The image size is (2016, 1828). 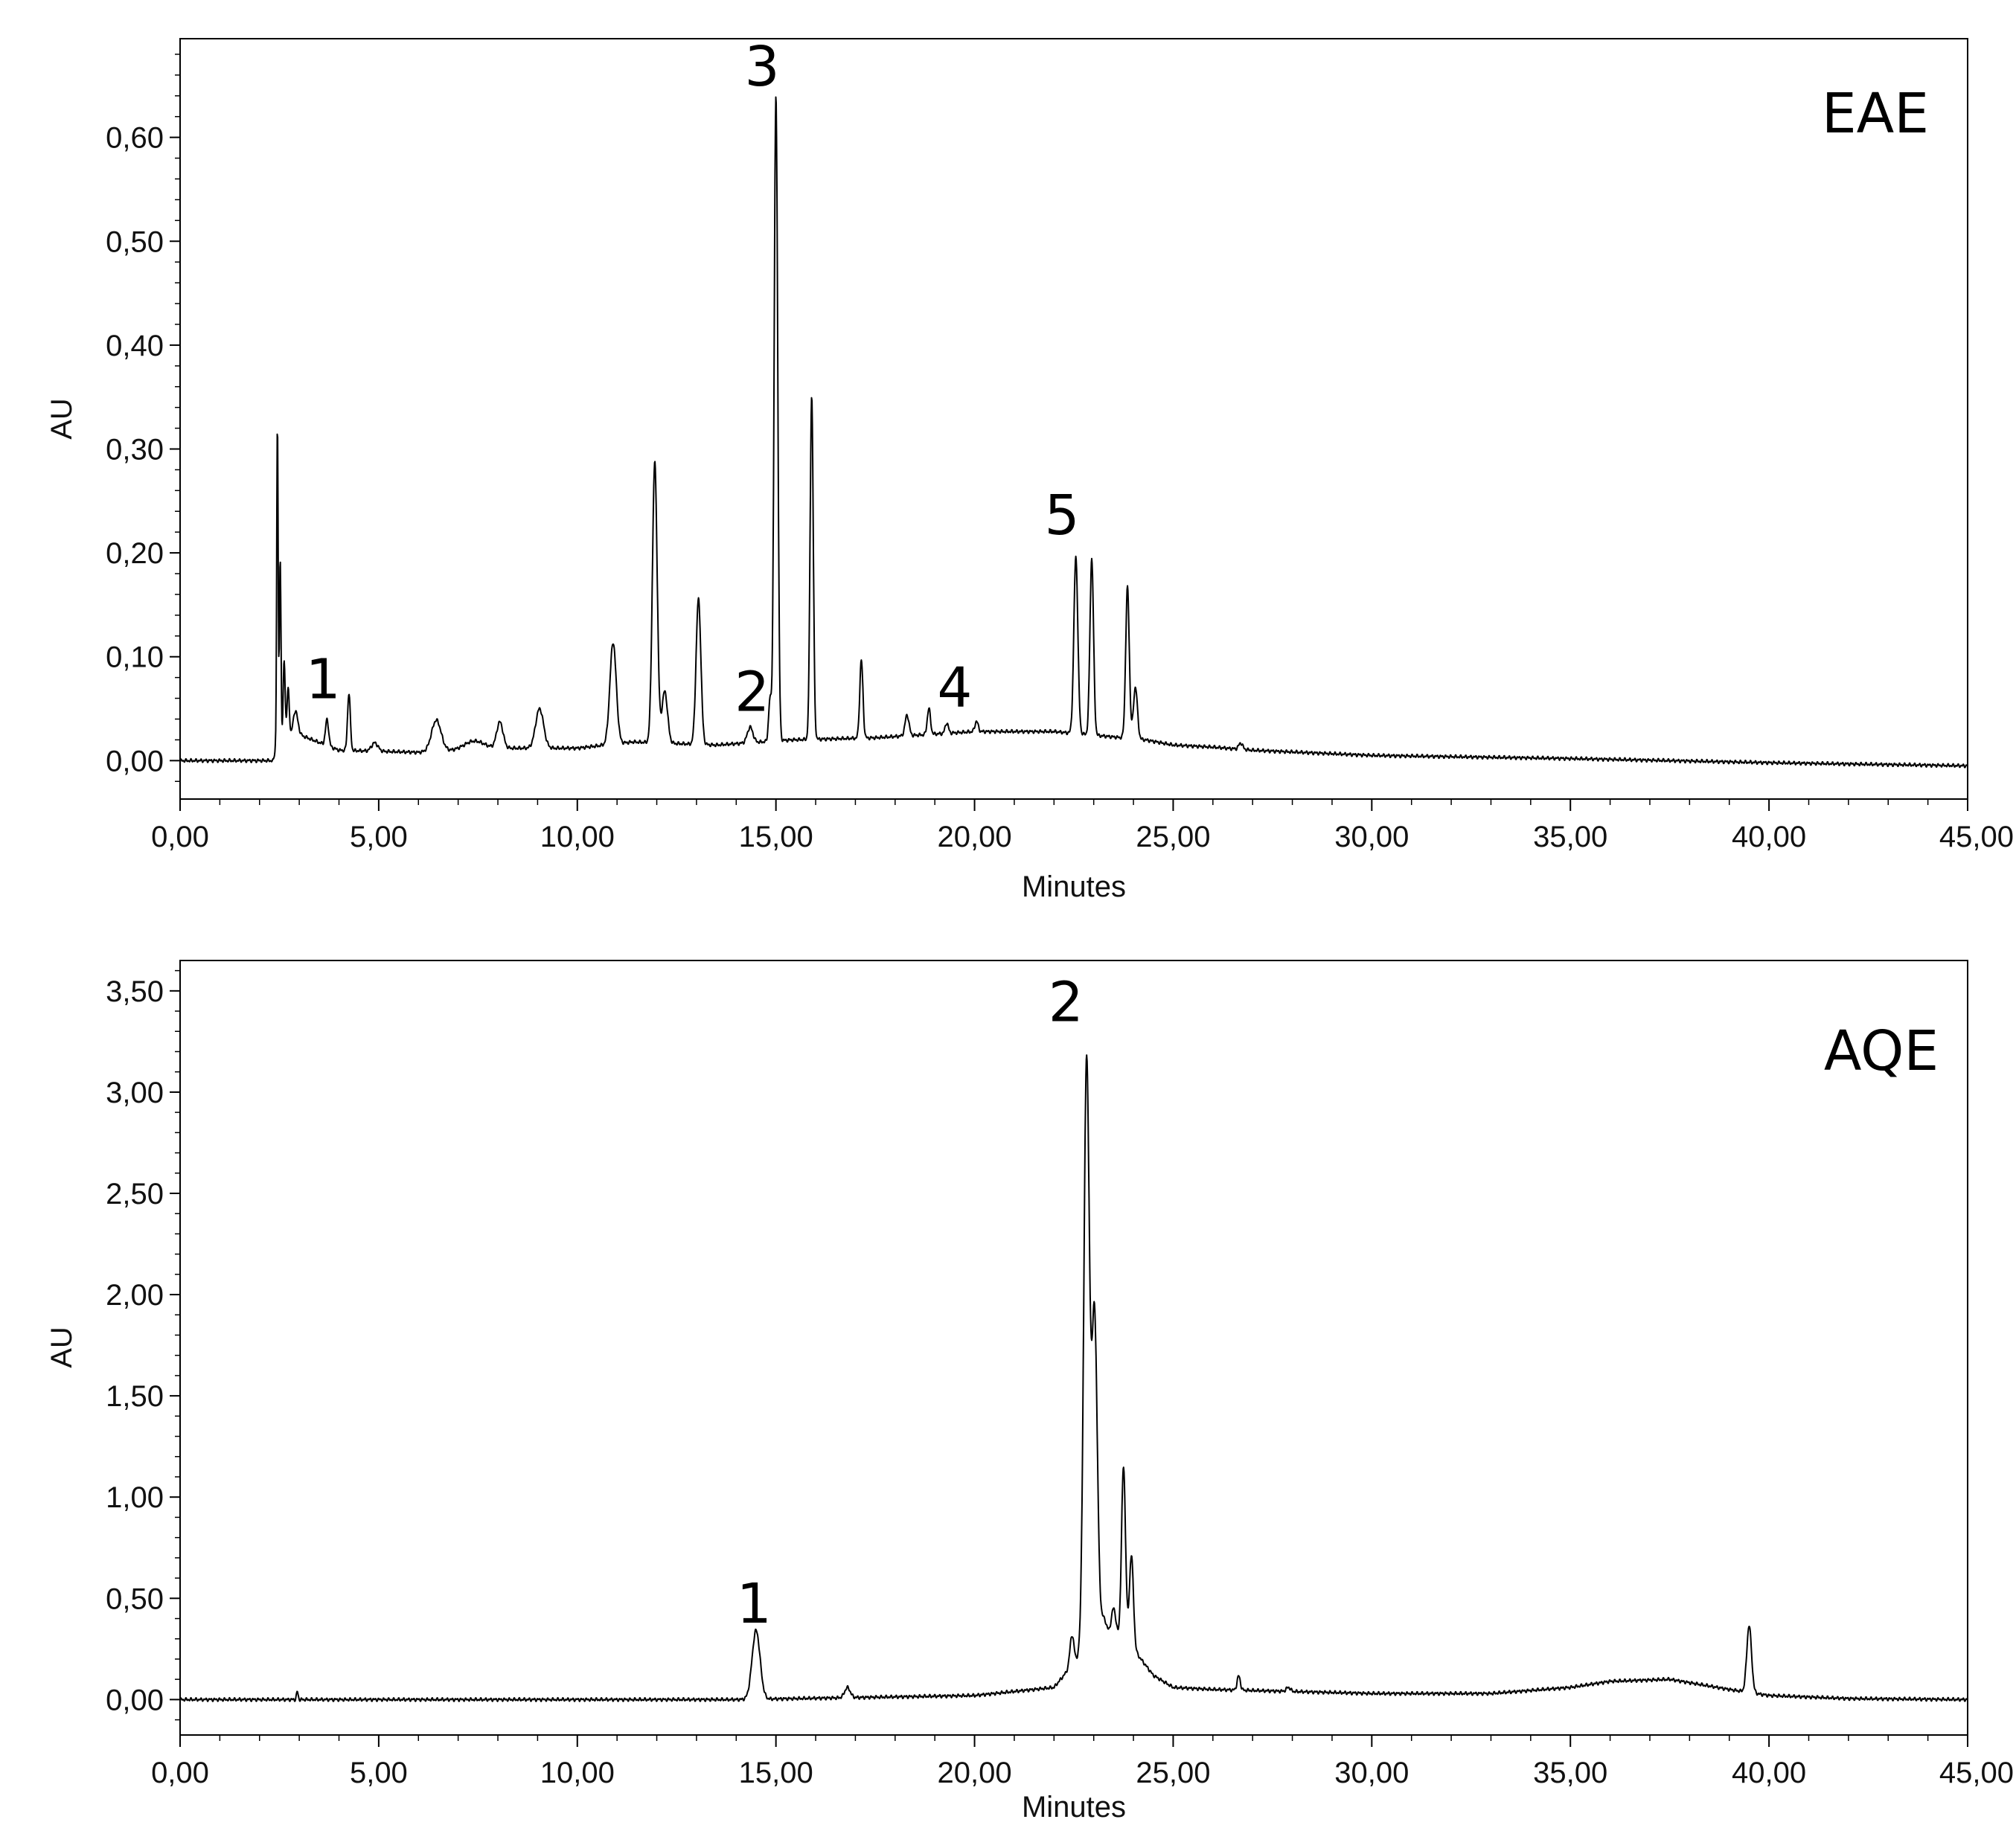 I want to click on peak-annotations: 12, so click(x=910, y=1303).